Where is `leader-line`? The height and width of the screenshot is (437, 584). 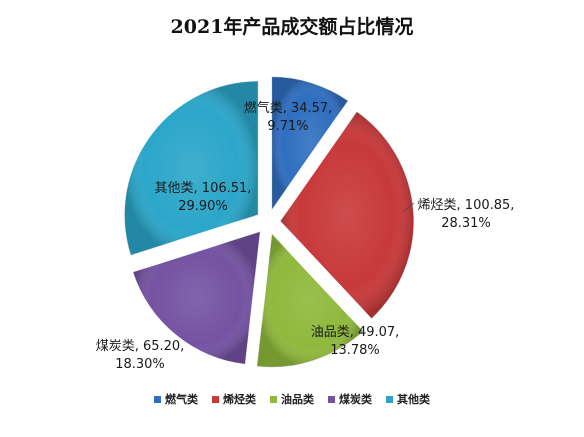
leader-line is located at coordinates (409, 207).